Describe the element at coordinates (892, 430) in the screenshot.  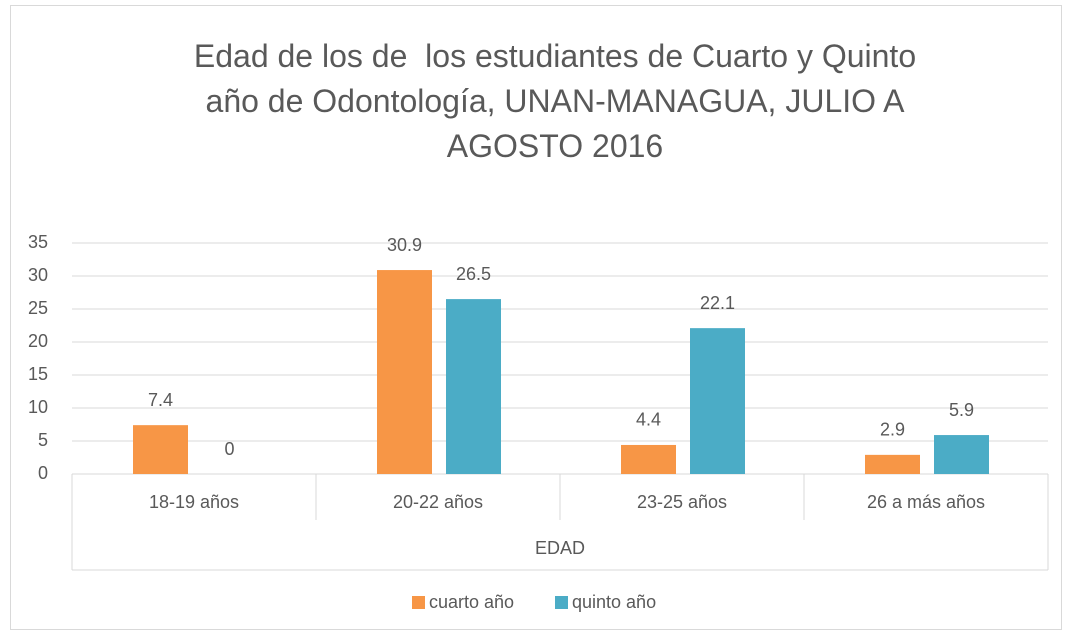
I see `data-label: 2.9` at that location.